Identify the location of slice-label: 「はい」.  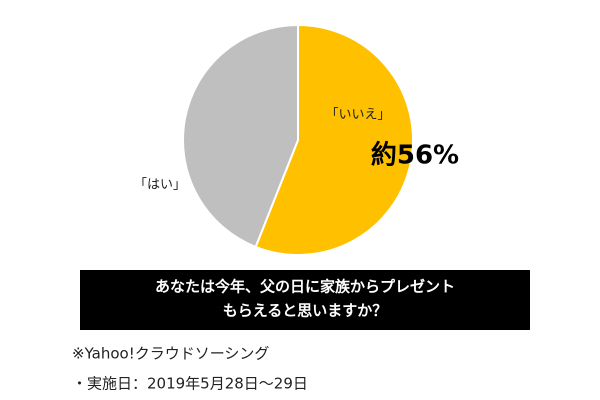
(160, 185).